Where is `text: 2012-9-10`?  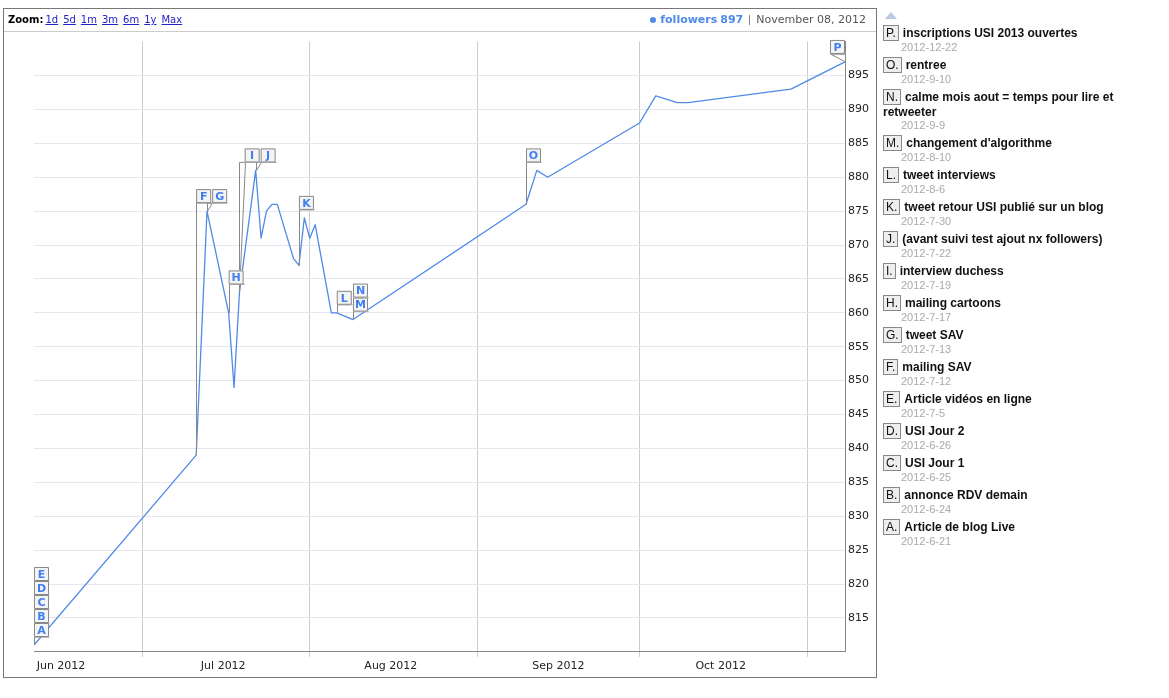
text: 2012-9-10 is located at coordinates (927, 79).